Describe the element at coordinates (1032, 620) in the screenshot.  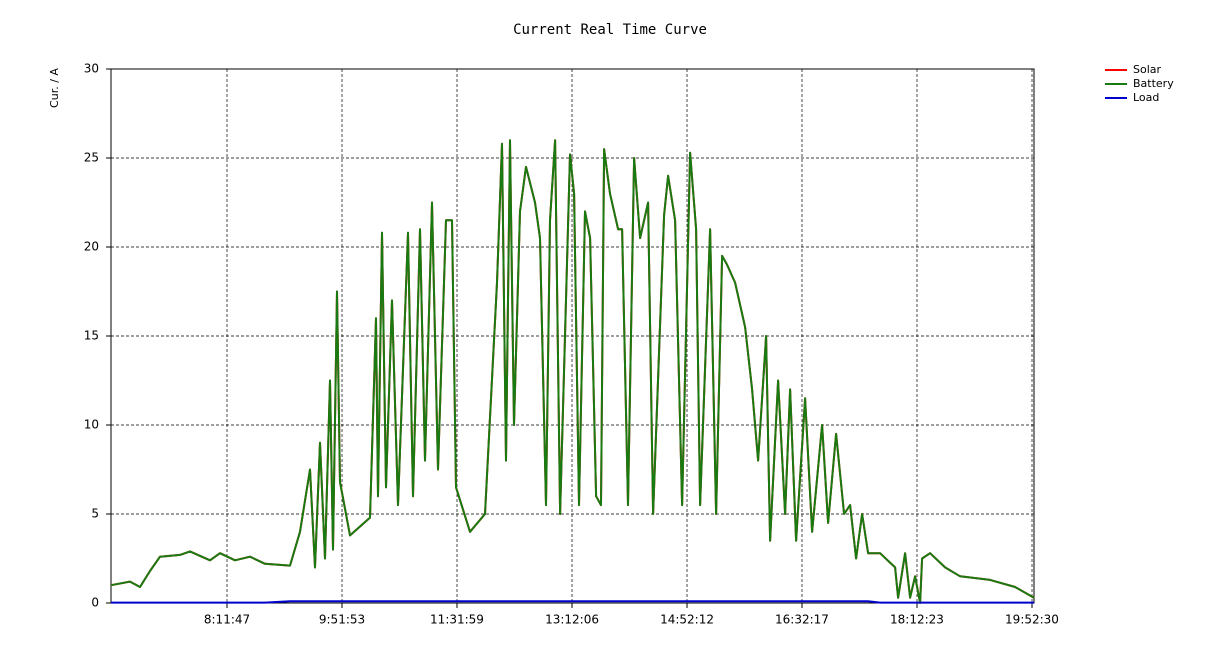
I see `x-tick-label: 19:52:30` at that location.